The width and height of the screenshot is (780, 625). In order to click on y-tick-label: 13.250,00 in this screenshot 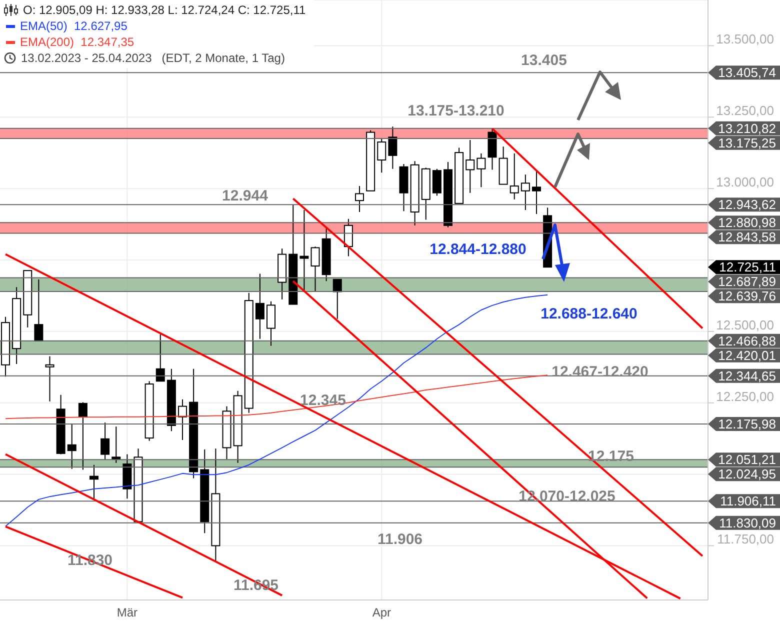, I will do `click(745, 110)`.